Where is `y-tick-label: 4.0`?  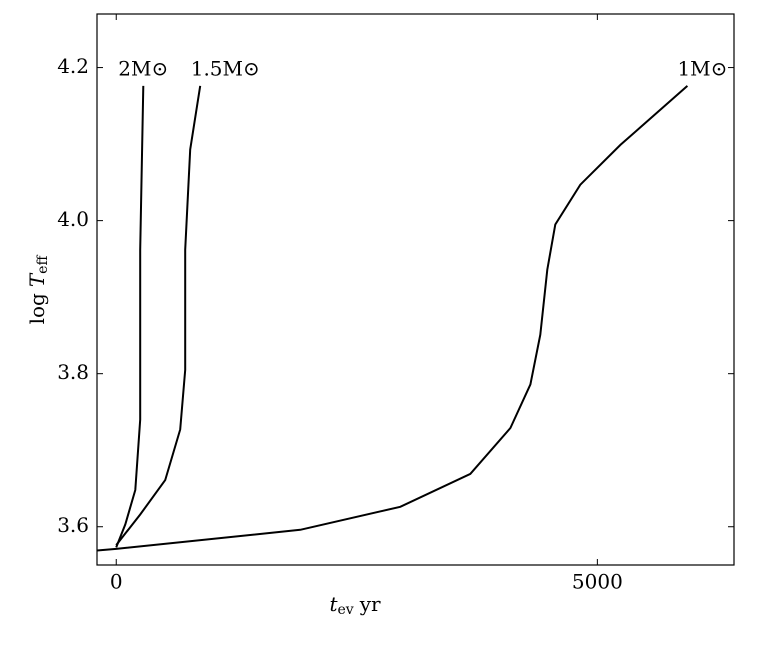 y-tick-label: 4.0 is located at coordinates (73, 219).